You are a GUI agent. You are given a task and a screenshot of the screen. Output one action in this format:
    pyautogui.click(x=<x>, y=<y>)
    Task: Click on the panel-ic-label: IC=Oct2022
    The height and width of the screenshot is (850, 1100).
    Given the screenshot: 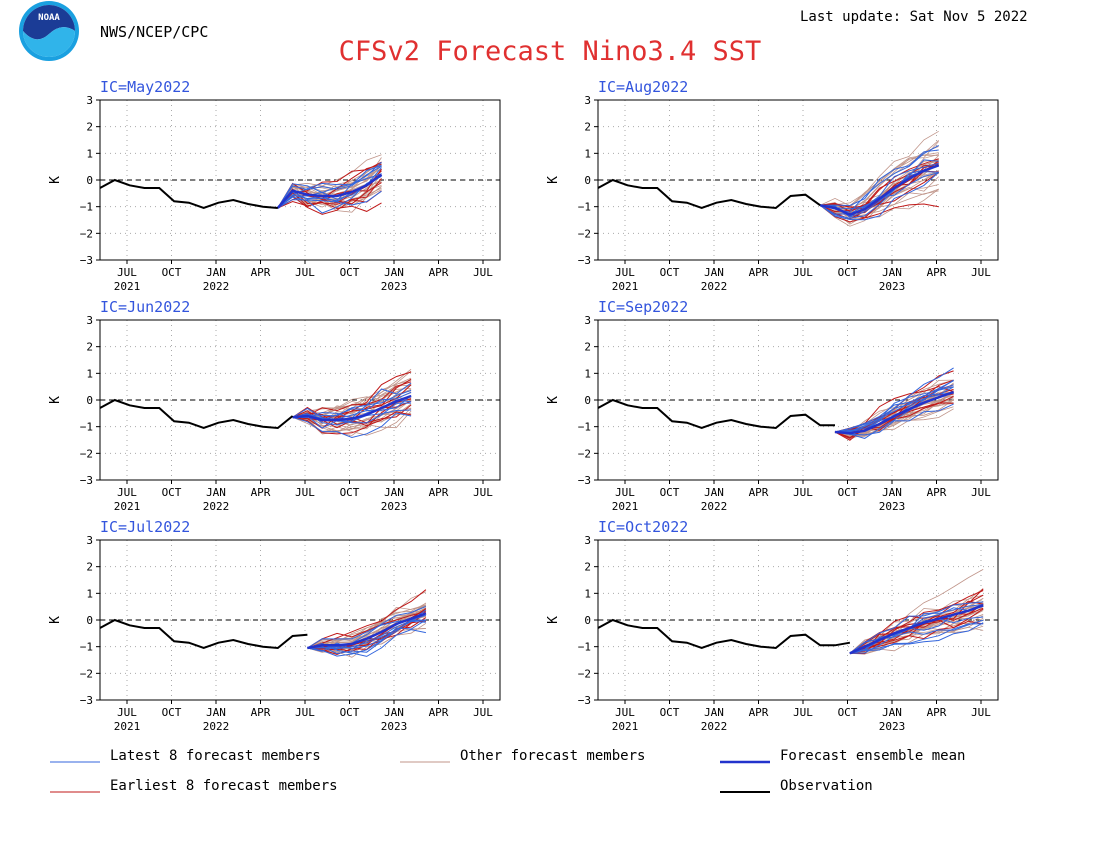 What is the action you would take?
    pyautogui.click(x=643, y=527)
    